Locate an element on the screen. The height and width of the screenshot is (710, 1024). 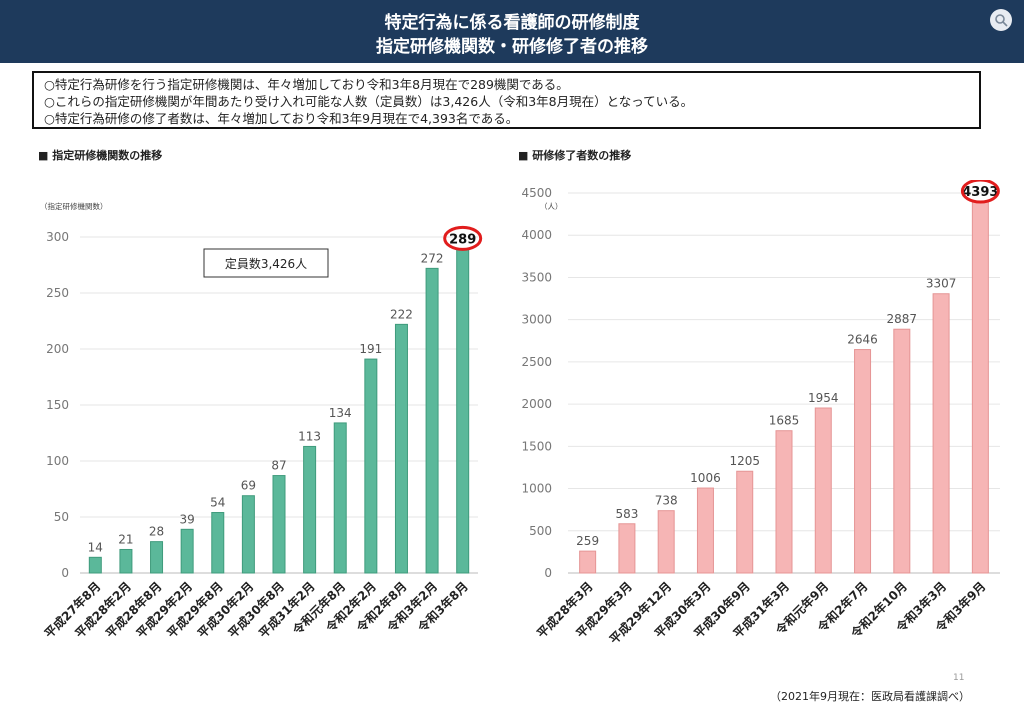
y-tick-label: 3500 is located at coordinates (536, 277).